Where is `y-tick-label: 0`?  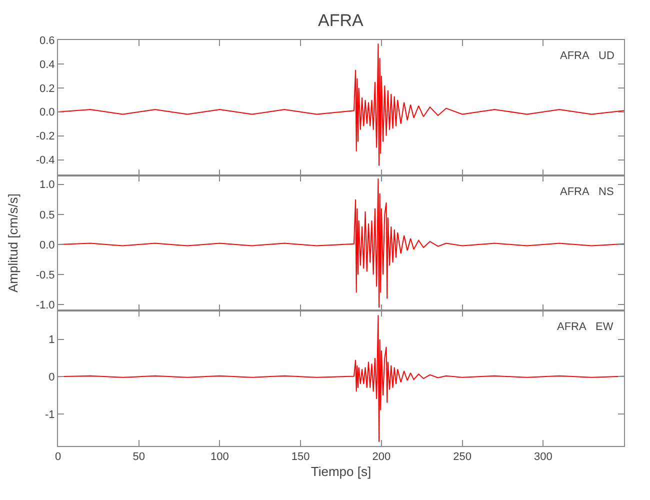
y-tick-label: 0 is located at coordinates (51, 378).